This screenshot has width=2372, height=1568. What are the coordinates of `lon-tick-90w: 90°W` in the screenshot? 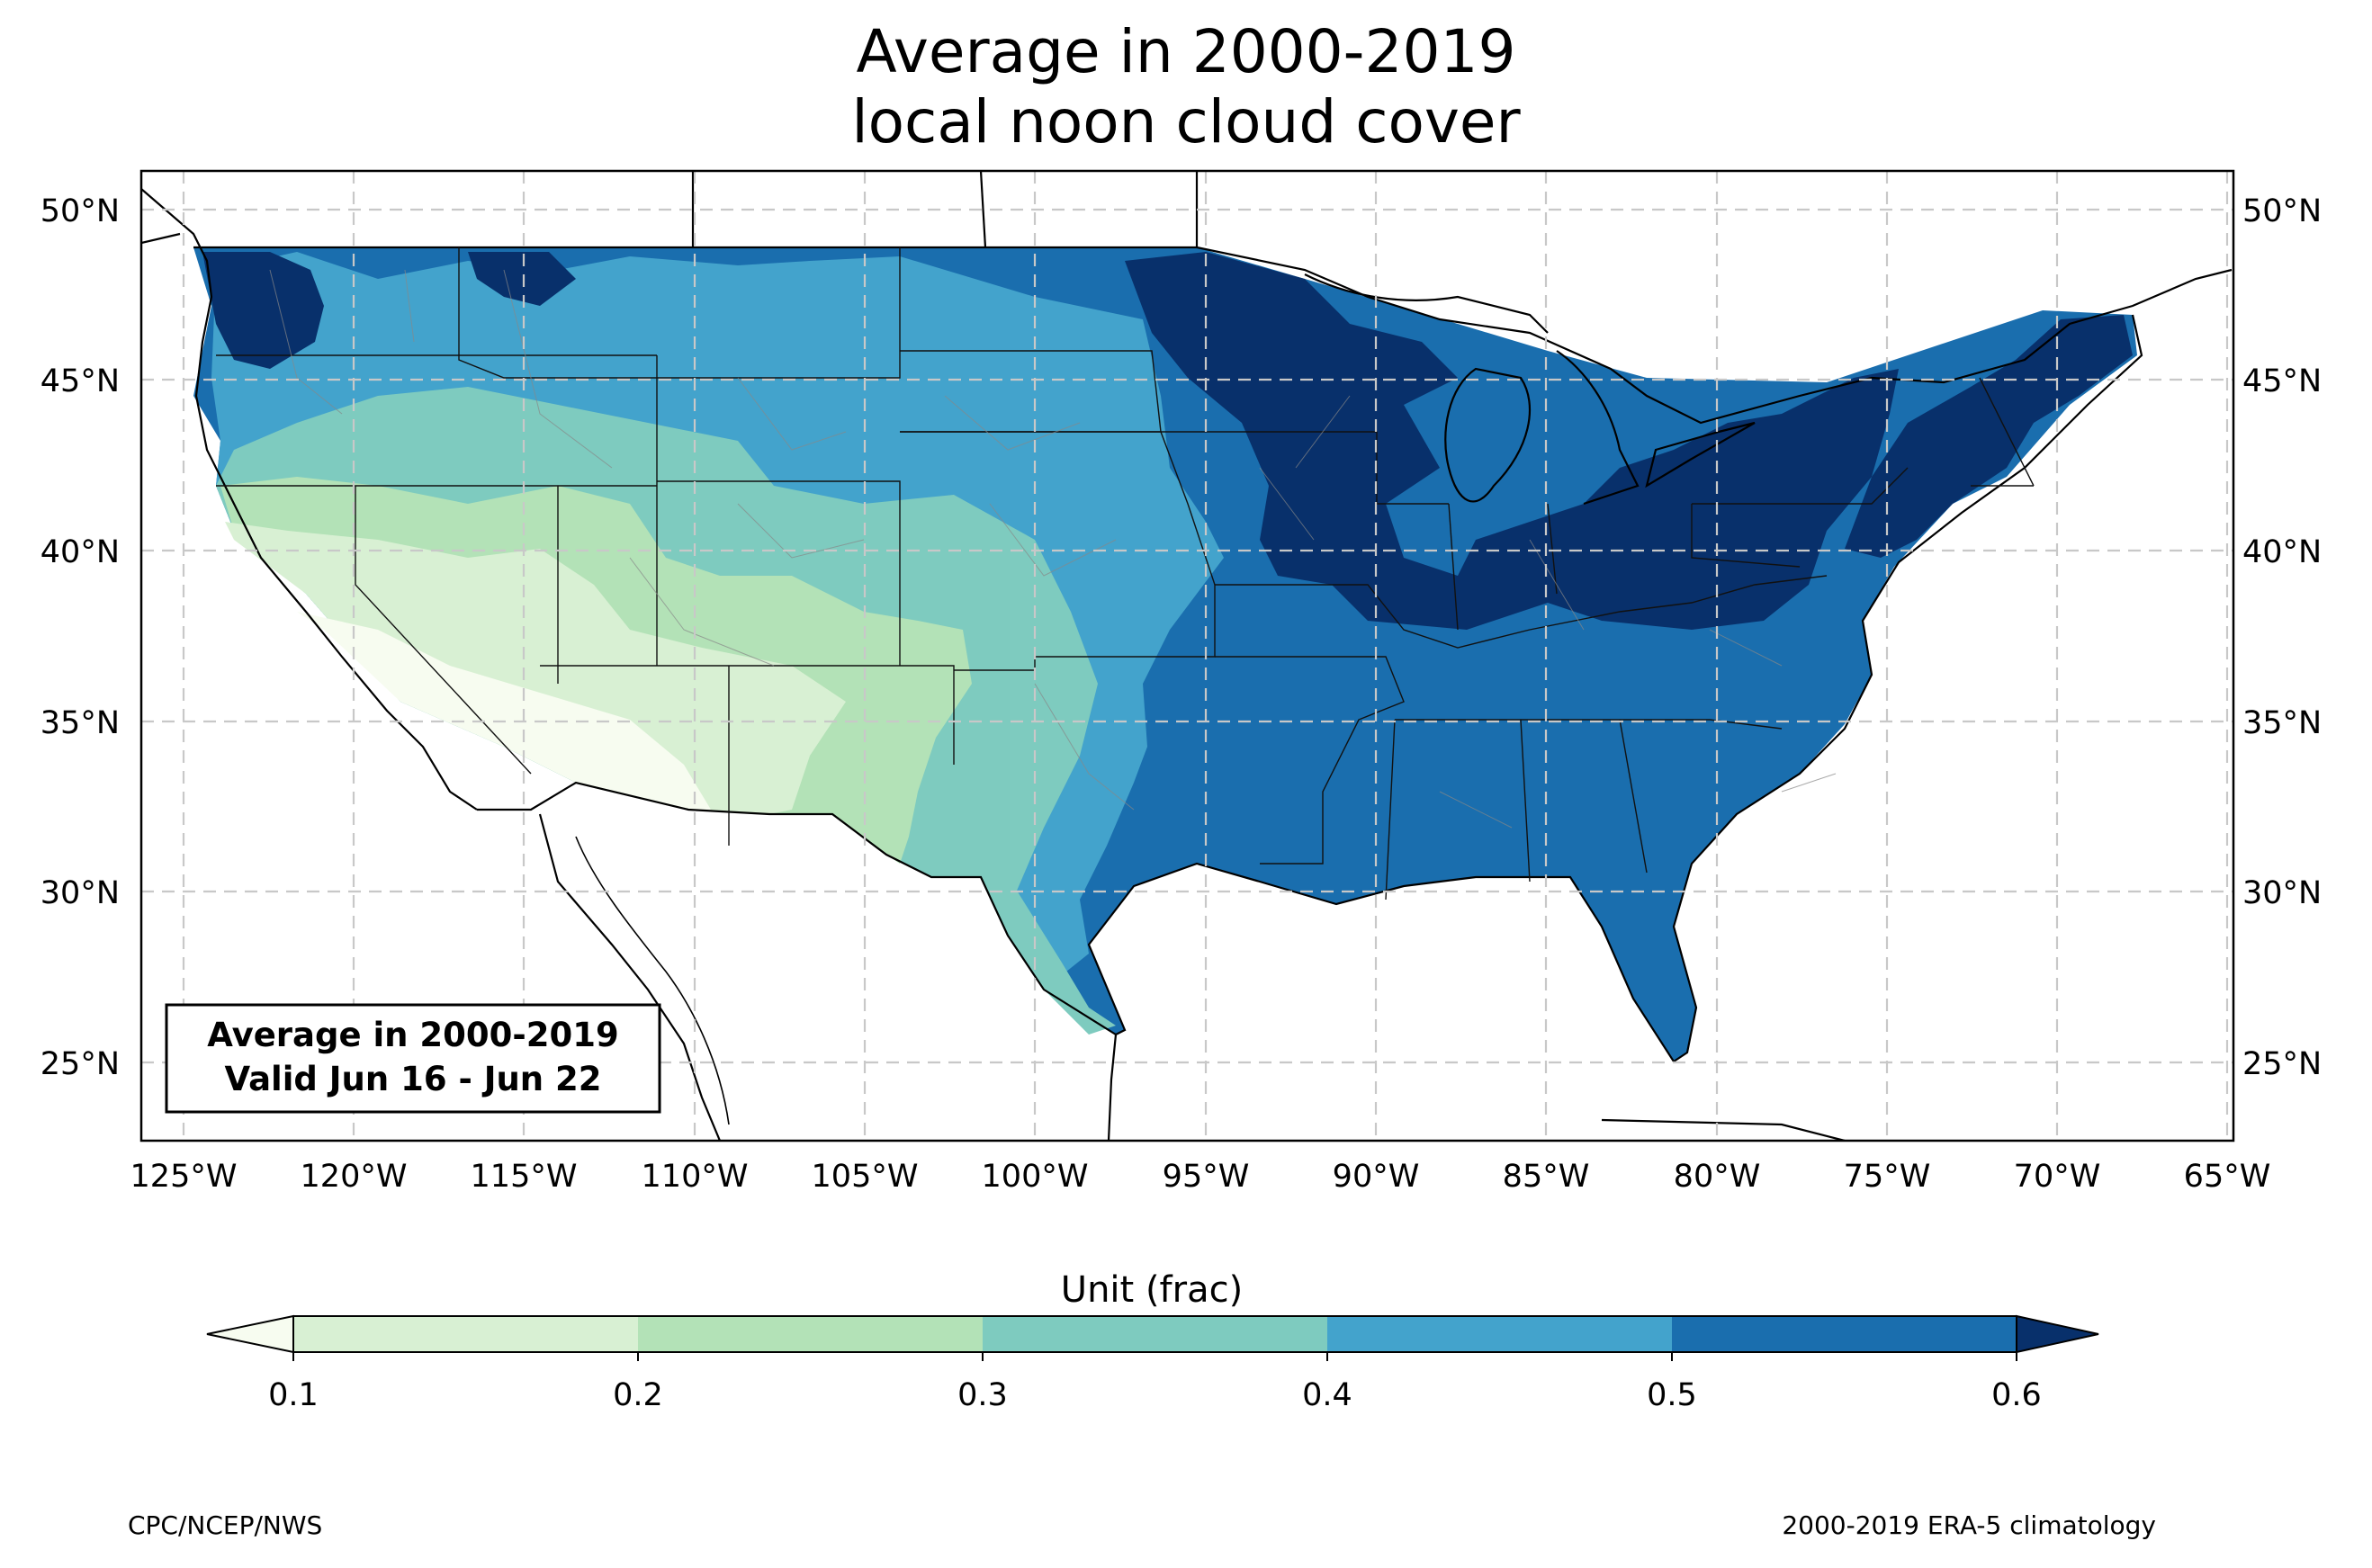 It's located at (1377, 1177).